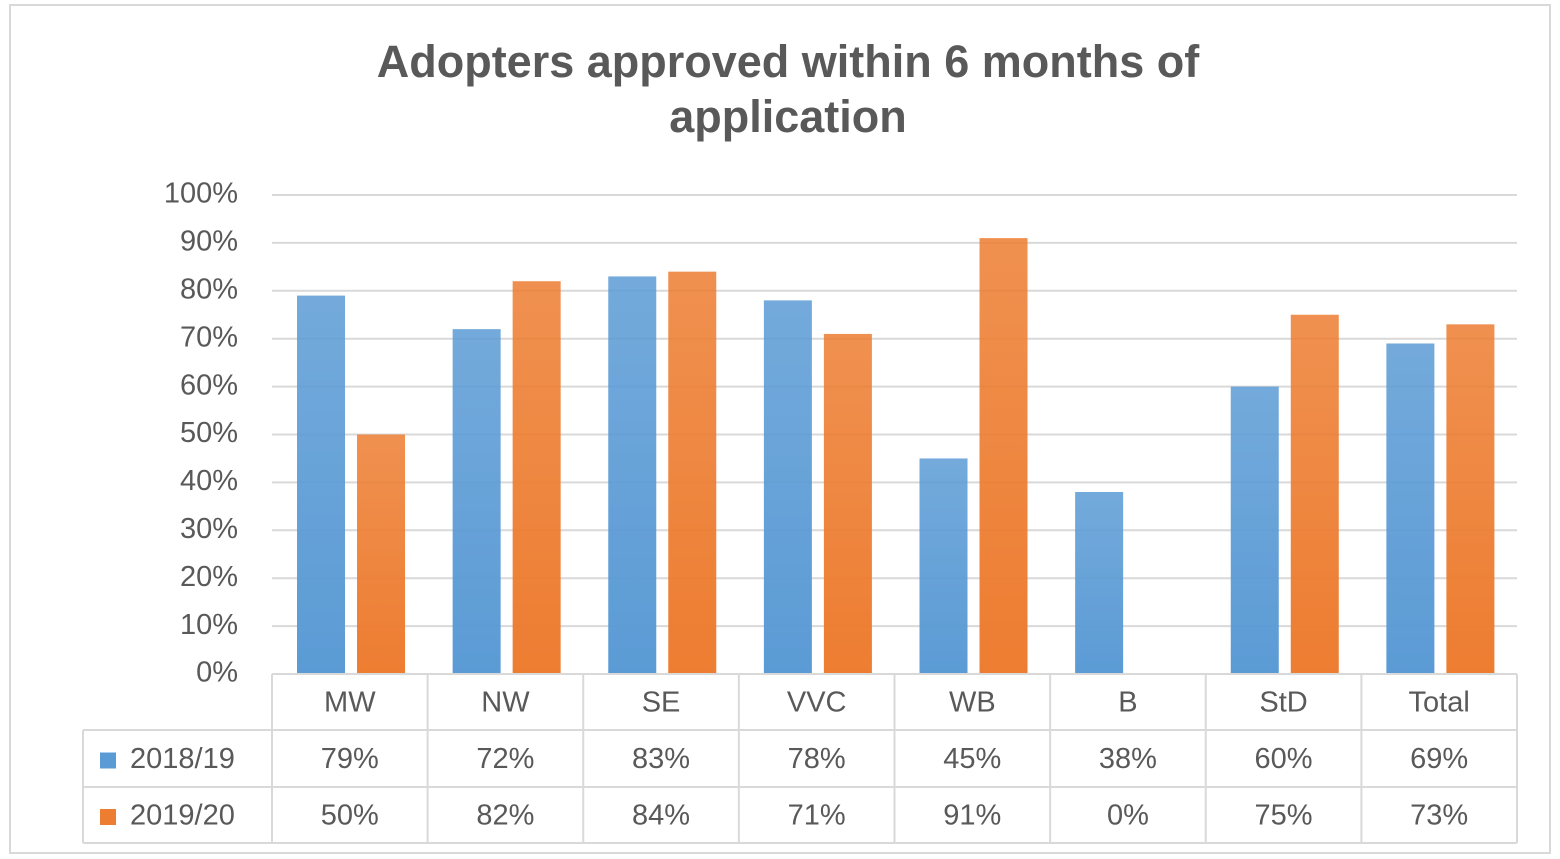  What do you see at coordinates (209, 289) in the screenshot?
I see `y-tick-label: 80%` at bounding box center [209, 289].